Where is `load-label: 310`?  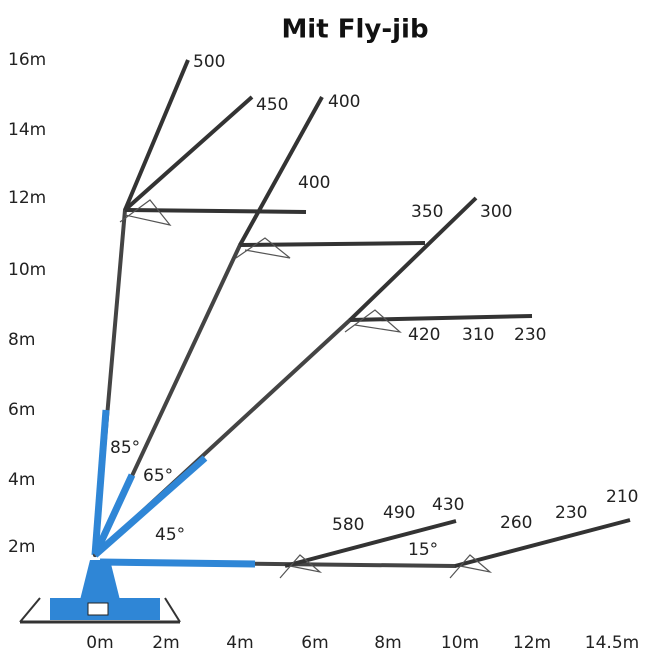 load-label: 310 is located at coordinates (478, 335).